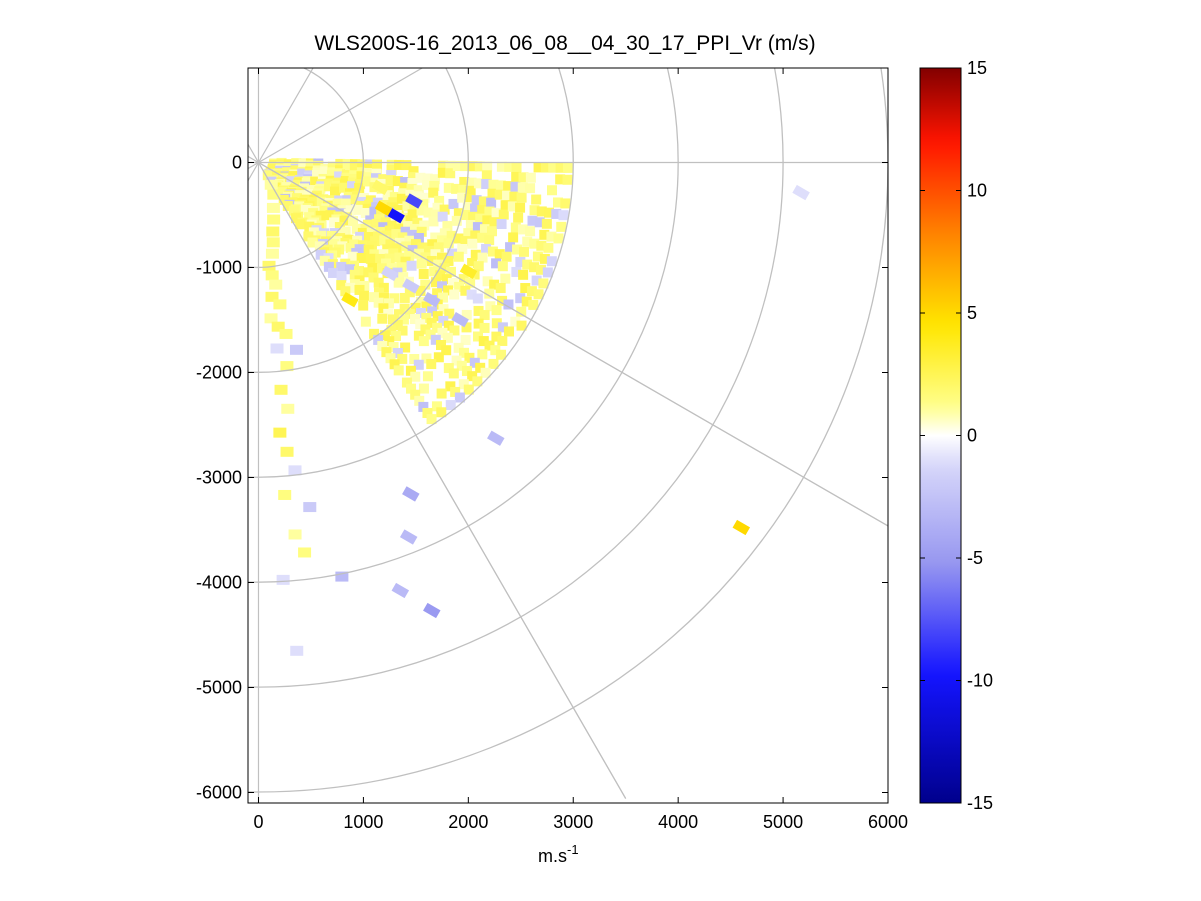 Image resolution: width=1201 pixels, height=901 pixels. What do you see at coordinates (972, 313) in the screenshot?
I see `colorbar-tick-label: 5` at bounding box center [972, 313].